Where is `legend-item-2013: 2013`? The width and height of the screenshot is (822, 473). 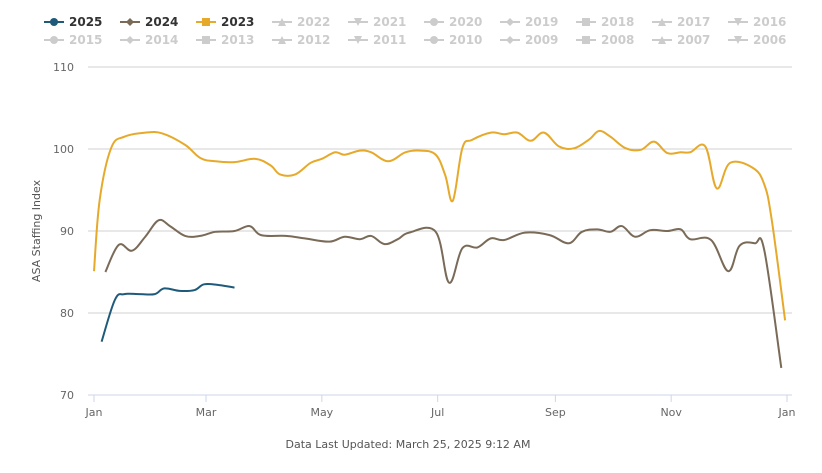 legend-item-2013: 2013 is located at coordinates (225, 40).